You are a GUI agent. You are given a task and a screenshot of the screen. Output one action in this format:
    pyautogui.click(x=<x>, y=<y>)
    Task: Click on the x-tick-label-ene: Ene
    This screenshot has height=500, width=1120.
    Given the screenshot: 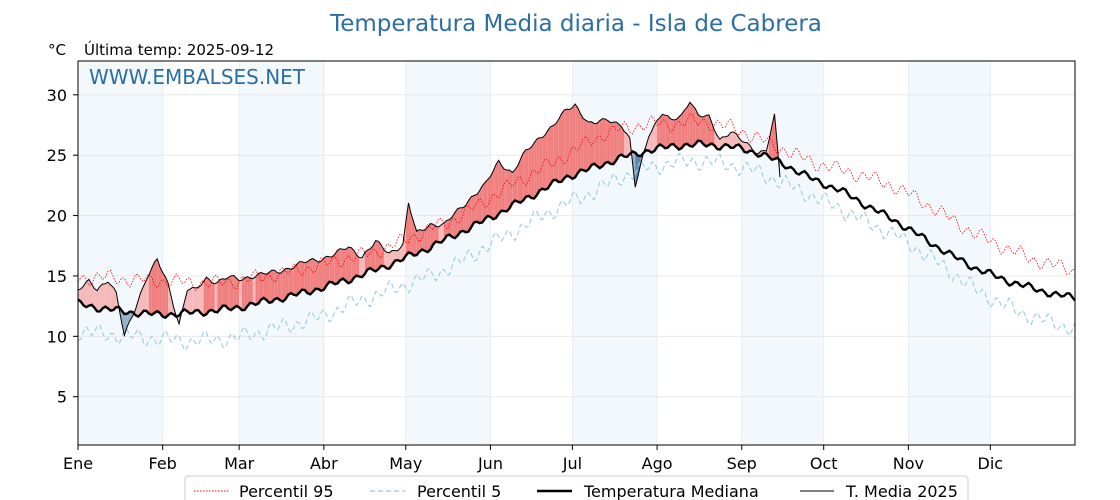 What is the action you would take?
    pyautogui.click(x=78, y=463)
    